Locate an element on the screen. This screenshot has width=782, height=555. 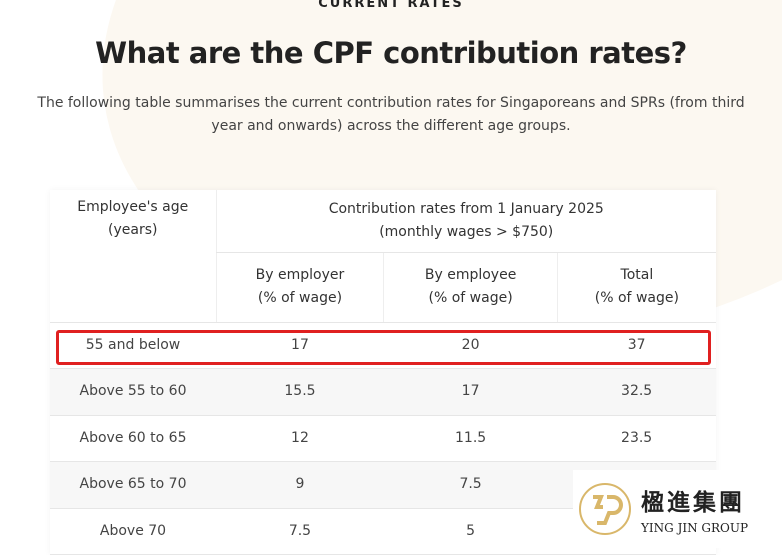
age-header: Employee's age (years) is located at coordinates (133, 256).